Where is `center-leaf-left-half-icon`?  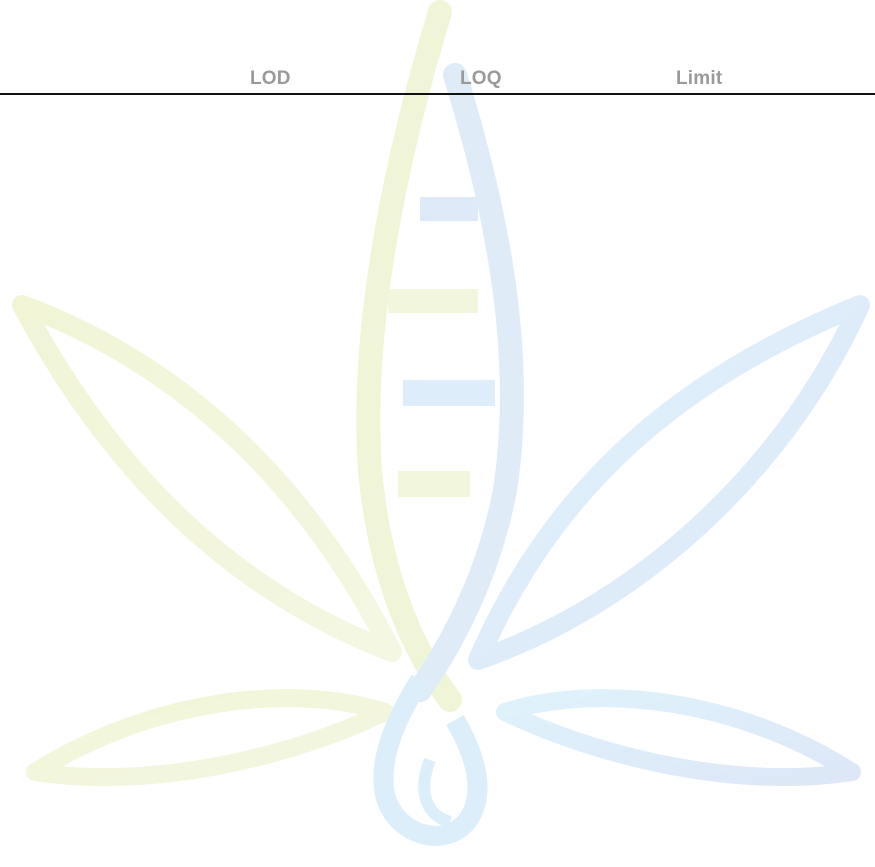 center-leaf-left-half-icon is located at coordinates (409, 356).